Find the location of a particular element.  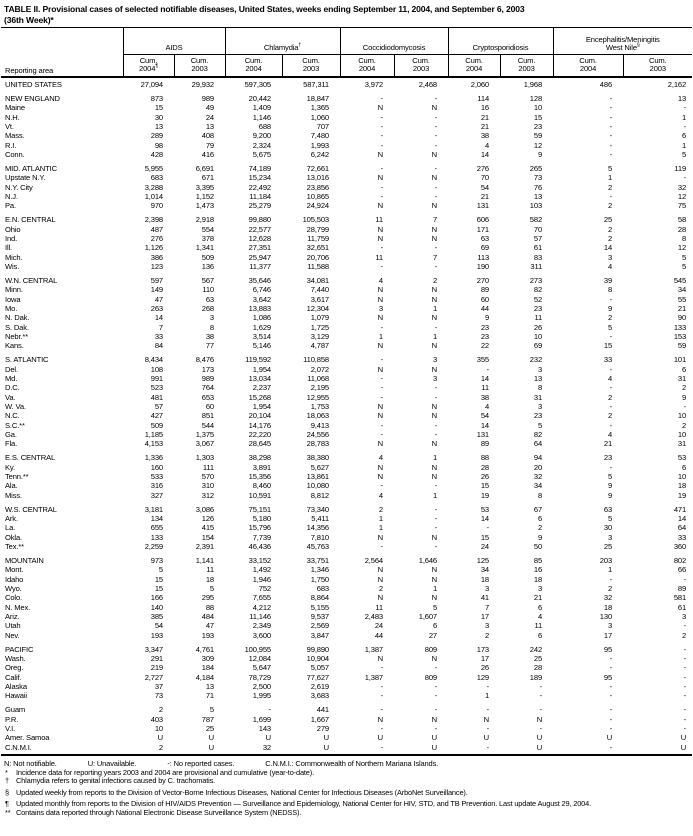

reporting-area-cell: R.I. is located at coordinates (11, 145).